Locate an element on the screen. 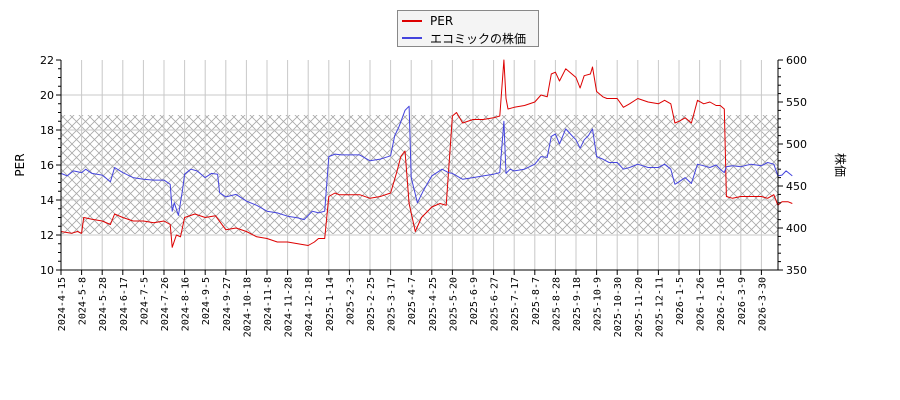 This screenshot has height=400, width=900. x-tick-label: 2024-5-8 is located at coordinates (83, 301).